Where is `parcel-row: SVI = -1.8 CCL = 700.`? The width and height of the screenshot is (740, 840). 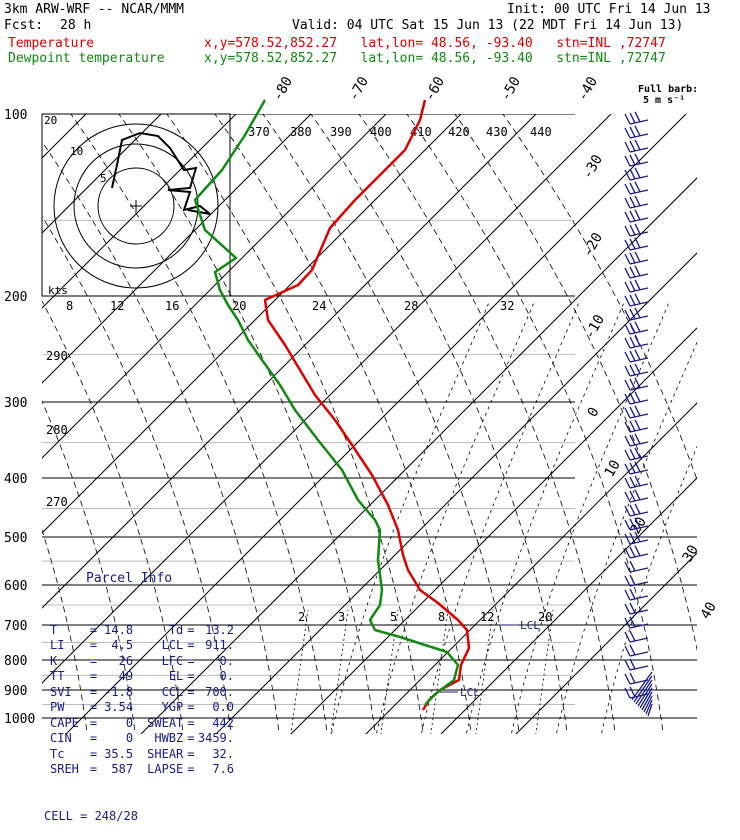 parcel-row: SVI = -1.8 CCL = 700. is located at coordinates (139, 693).